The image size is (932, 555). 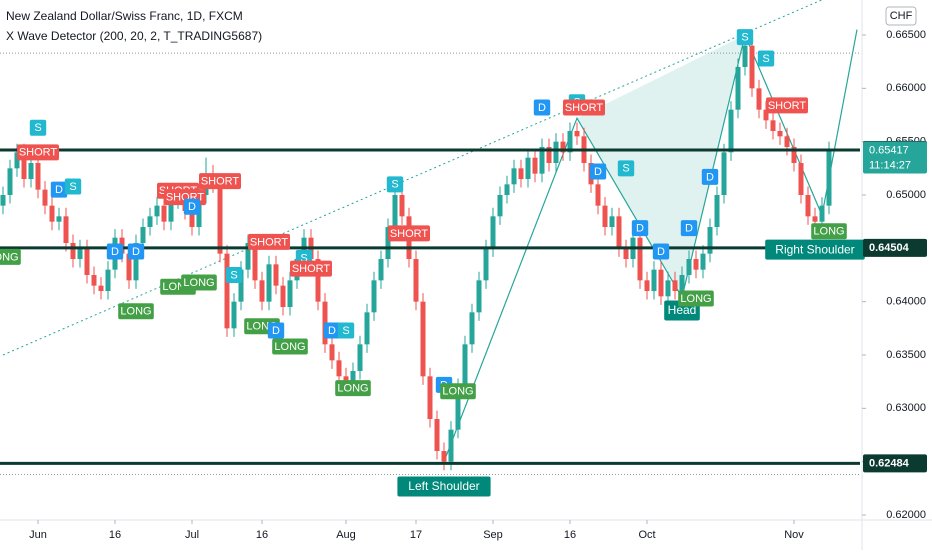 I want to click on currency: CHF, so click(x=901, y=16).